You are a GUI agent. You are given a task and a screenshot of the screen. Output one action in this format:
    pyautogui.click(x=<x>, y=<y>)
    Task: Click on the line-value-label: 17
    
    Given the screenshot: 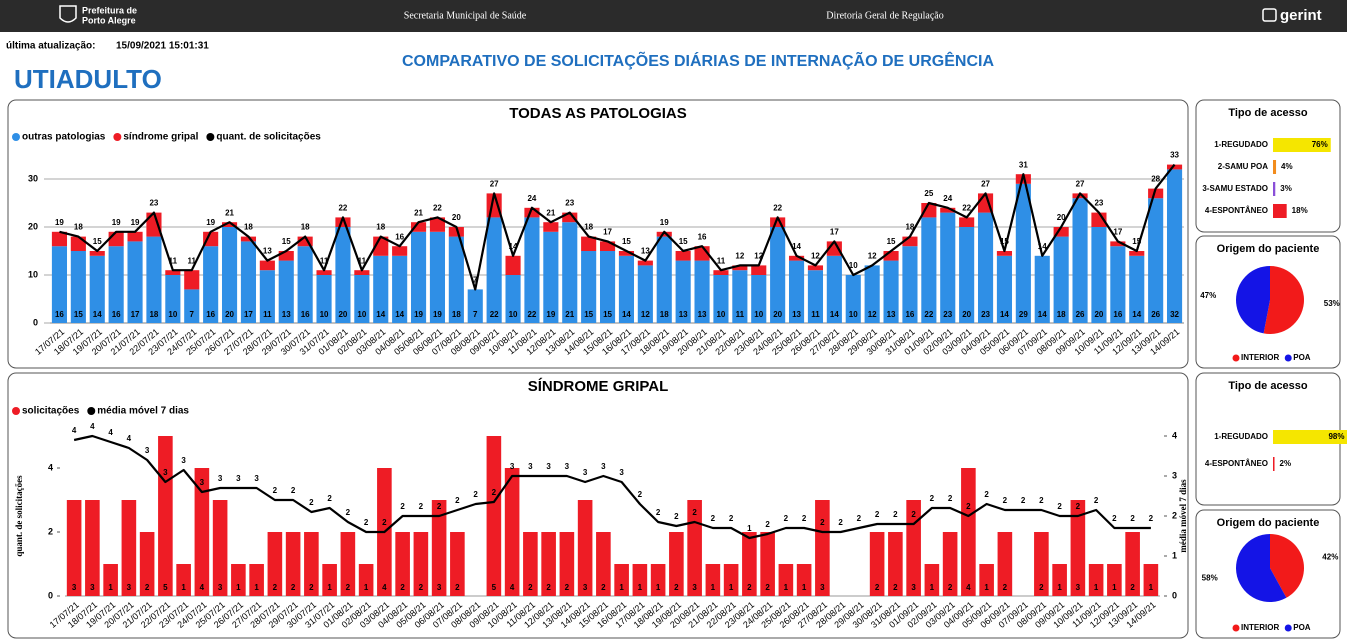 What is the action you would take?
    pyautogui.click(x=834, y=232)
    